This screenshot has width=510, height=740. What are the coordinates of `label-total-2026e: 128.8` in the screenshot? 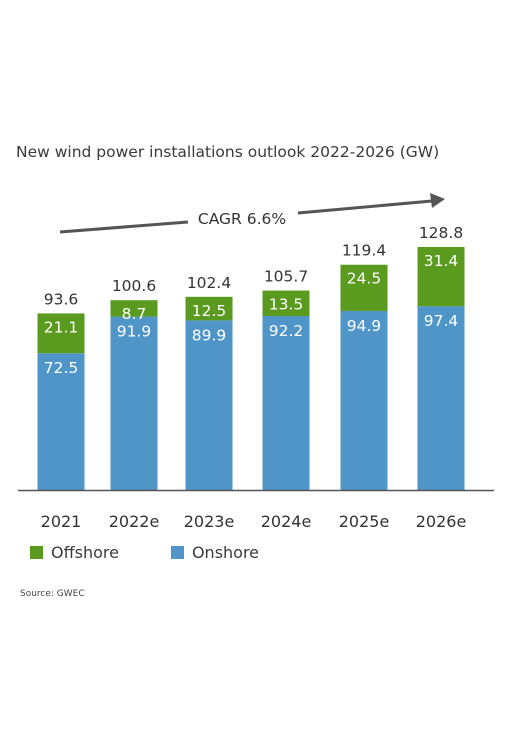 It's located at (441, 233).